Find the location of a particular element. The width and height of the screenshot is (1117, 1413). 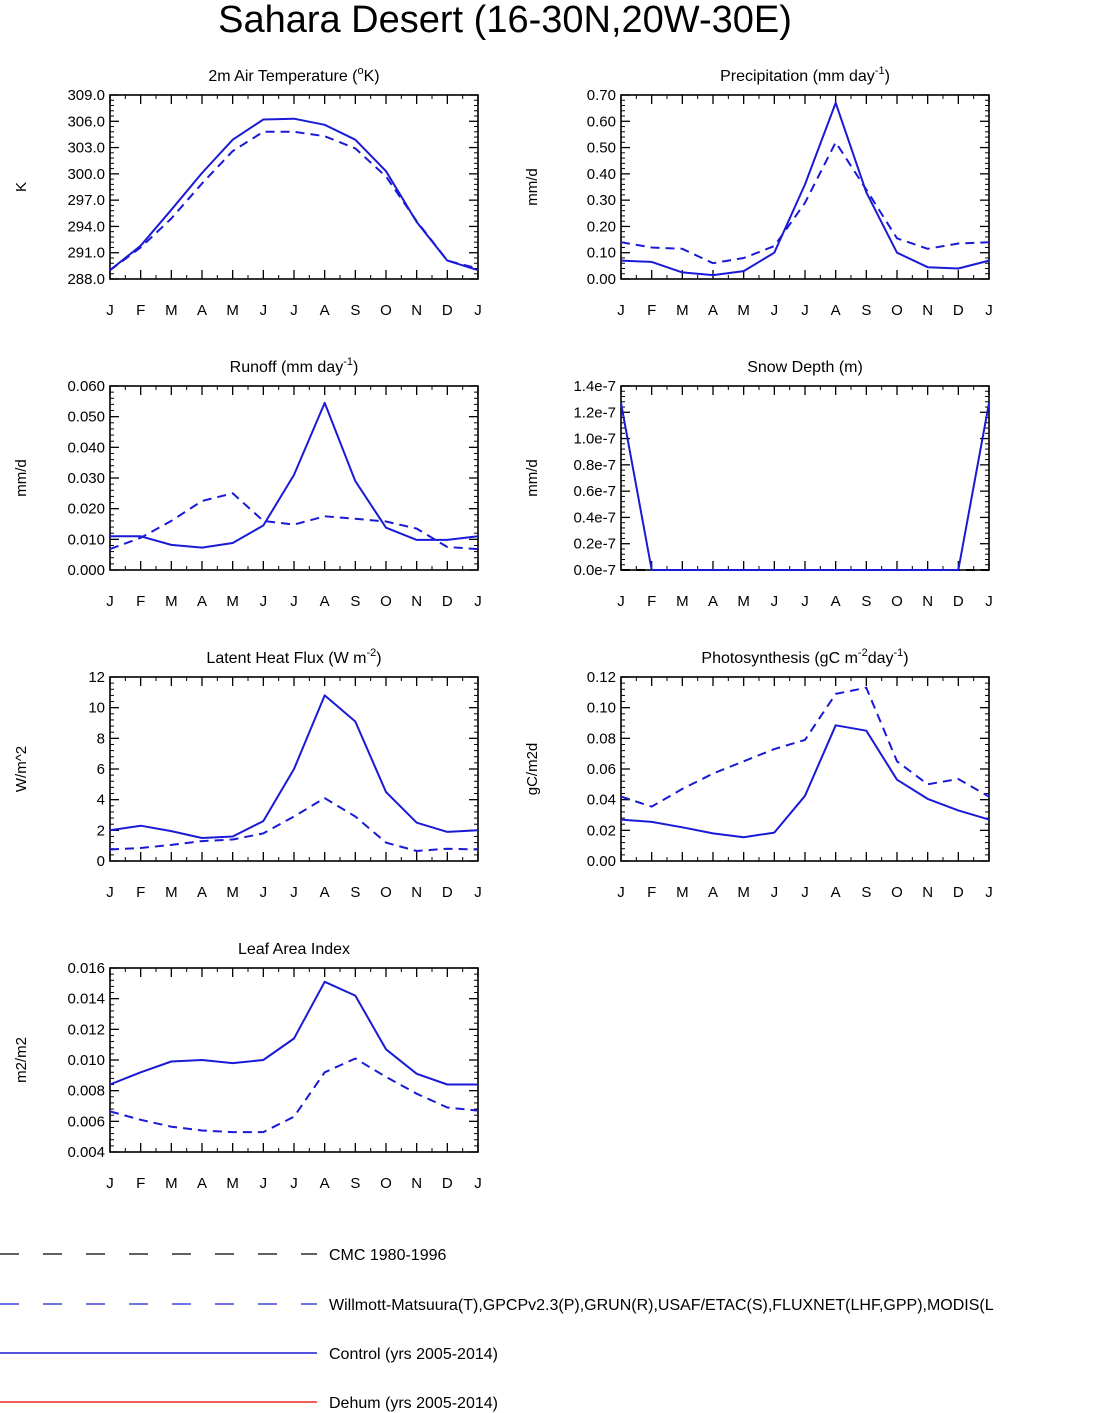

y-tick-label: 0.04 is located at coordinates (601, 800).